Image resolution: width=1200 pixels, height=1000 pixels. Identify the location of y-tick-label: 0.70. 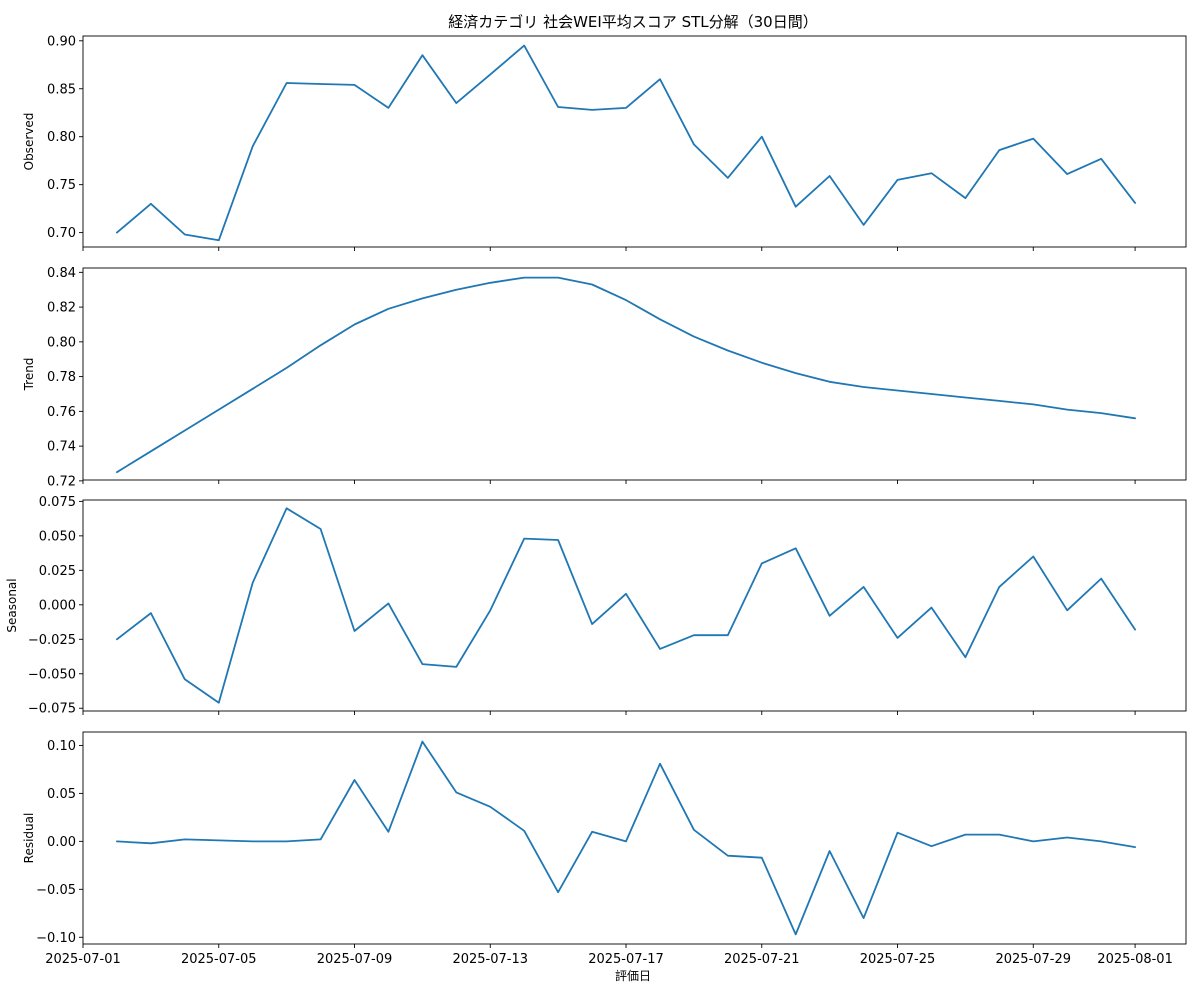
(61, 233).